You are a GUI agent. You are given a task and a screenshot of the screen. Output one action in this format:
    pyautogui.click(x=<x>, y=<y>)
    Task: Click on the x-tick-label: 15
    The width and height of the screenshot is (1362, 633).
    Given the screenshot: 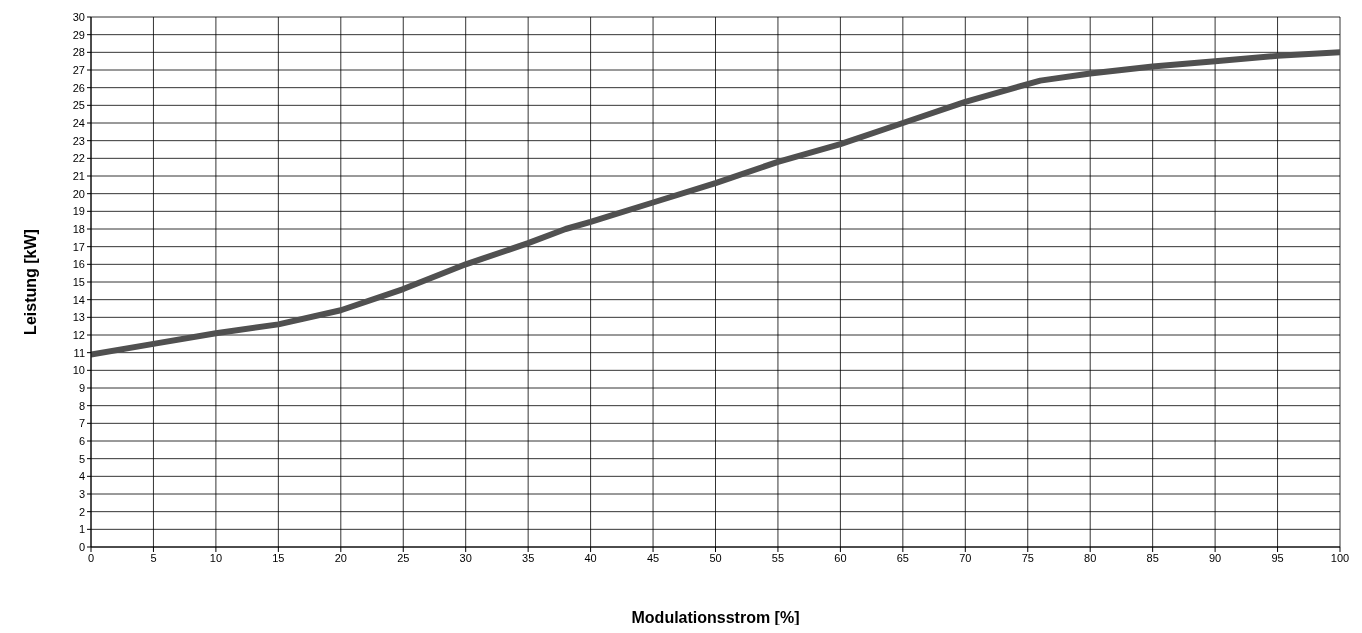 What is the action you would take?
    pyautogui.click(x=278, y=557)
    